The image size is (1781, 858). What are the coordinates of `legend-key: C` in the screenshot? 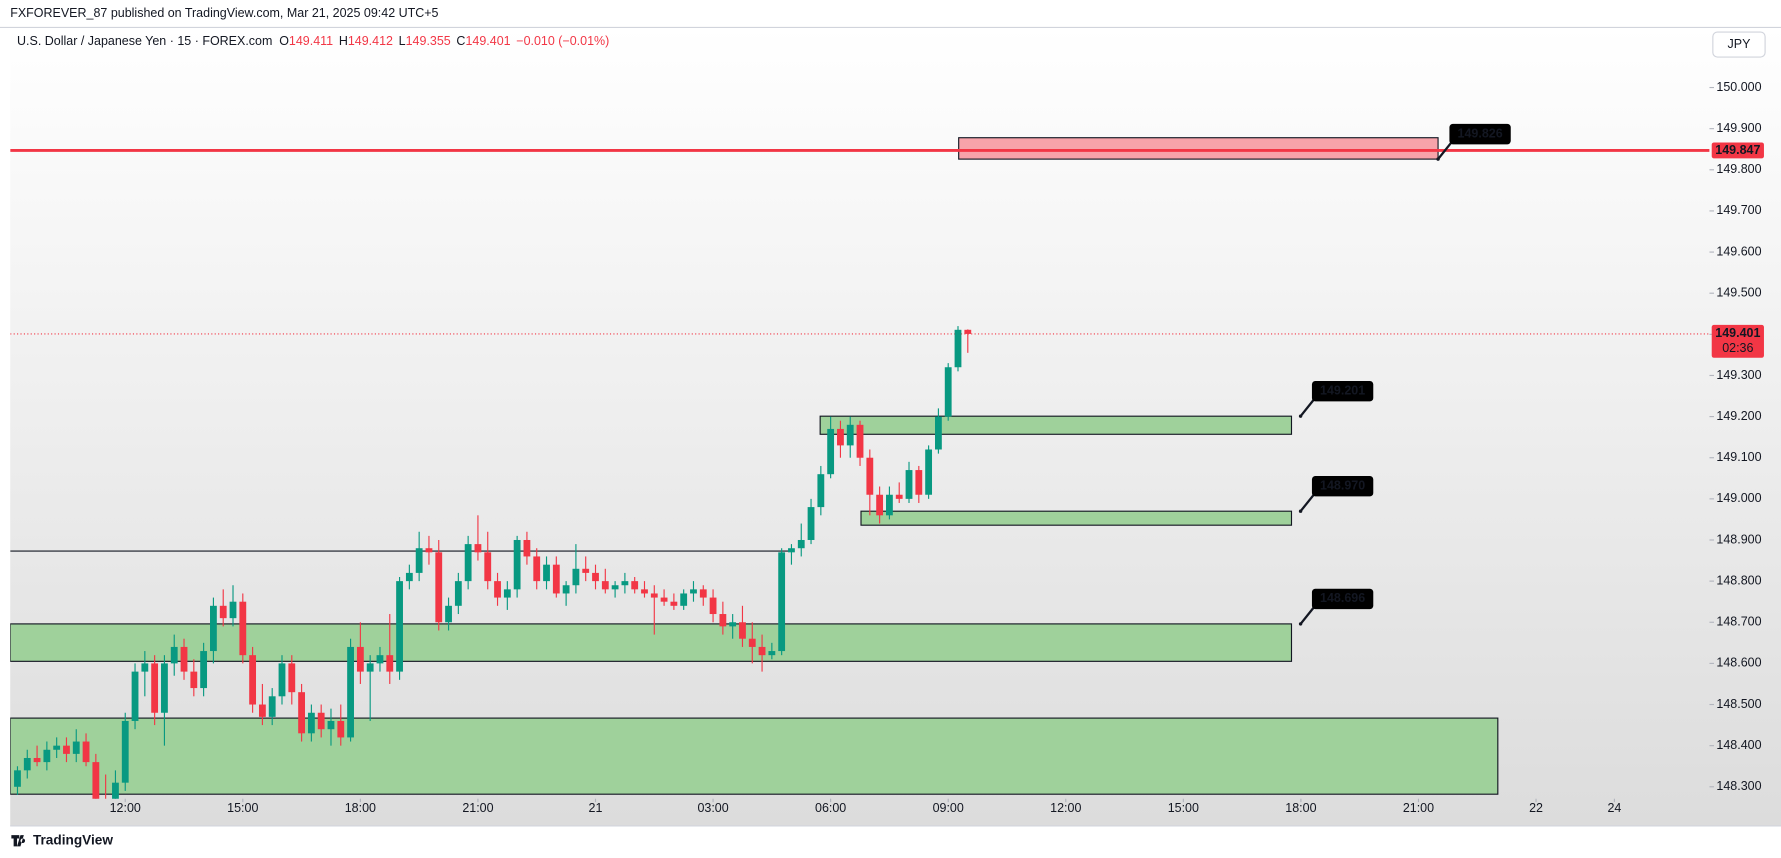 It's located at (460, 42).